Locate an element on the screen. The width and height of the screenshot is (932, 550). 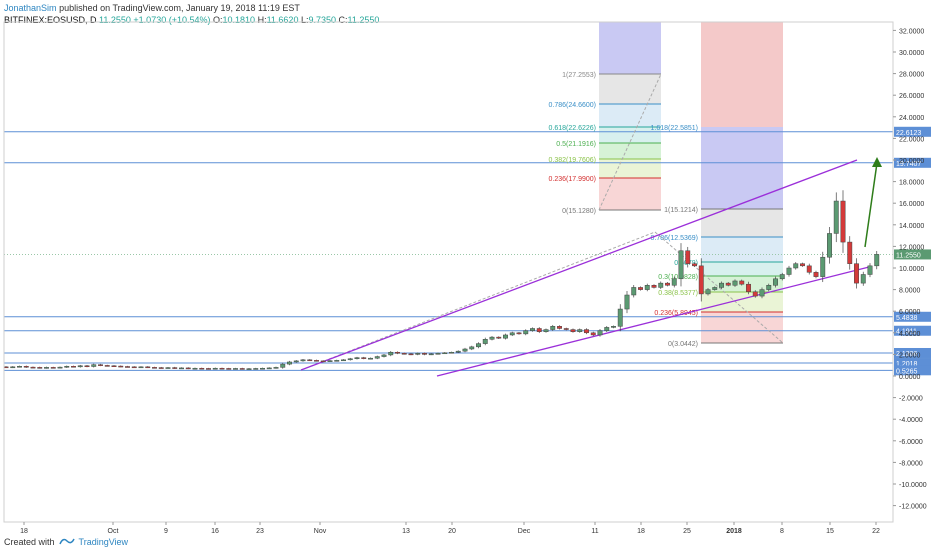
x-tick-label: 25 is located at coordinates (687, 531).